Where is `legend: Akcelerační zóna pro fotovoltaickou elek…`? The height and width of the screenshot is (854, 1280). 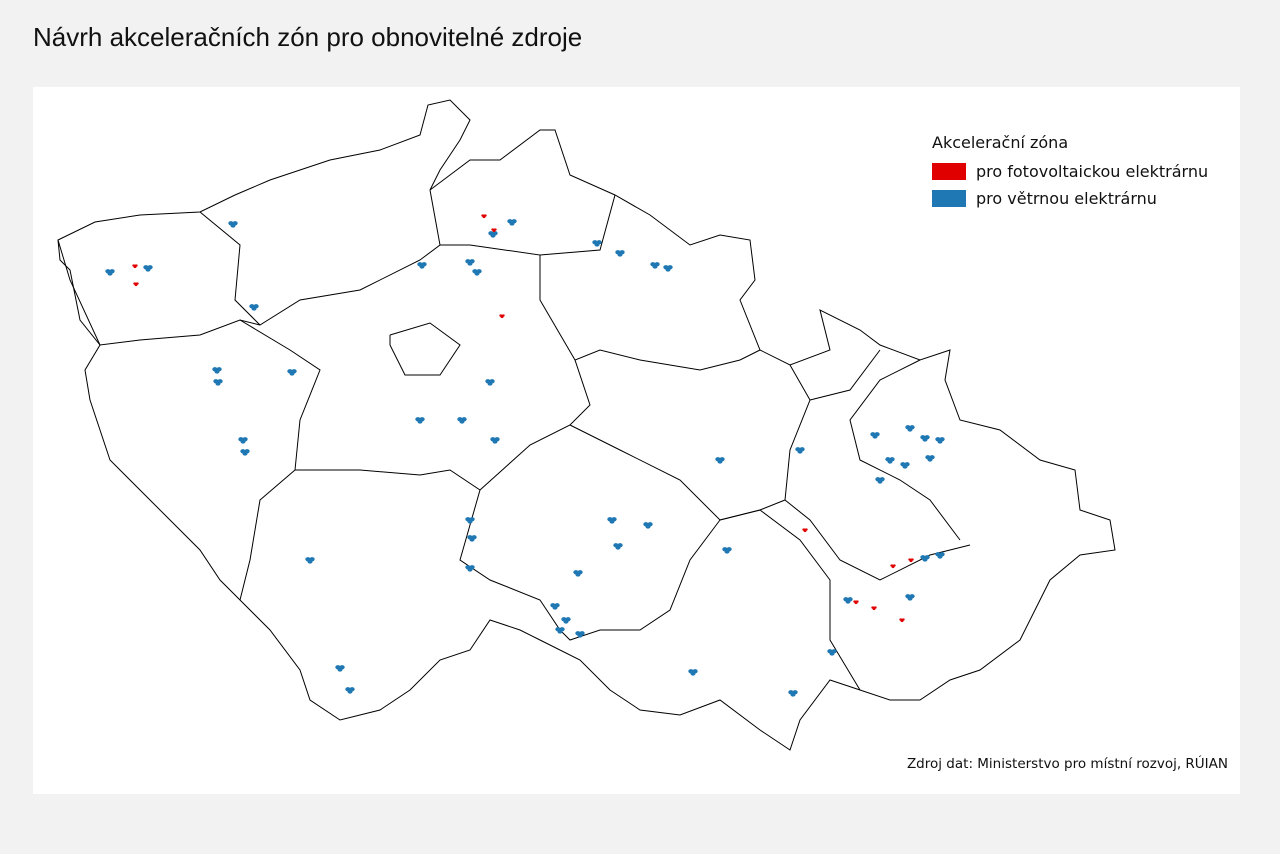
legend: Akcelerační zóna pro fotovoltaickou elek… is located at coordinates (1070, 172).